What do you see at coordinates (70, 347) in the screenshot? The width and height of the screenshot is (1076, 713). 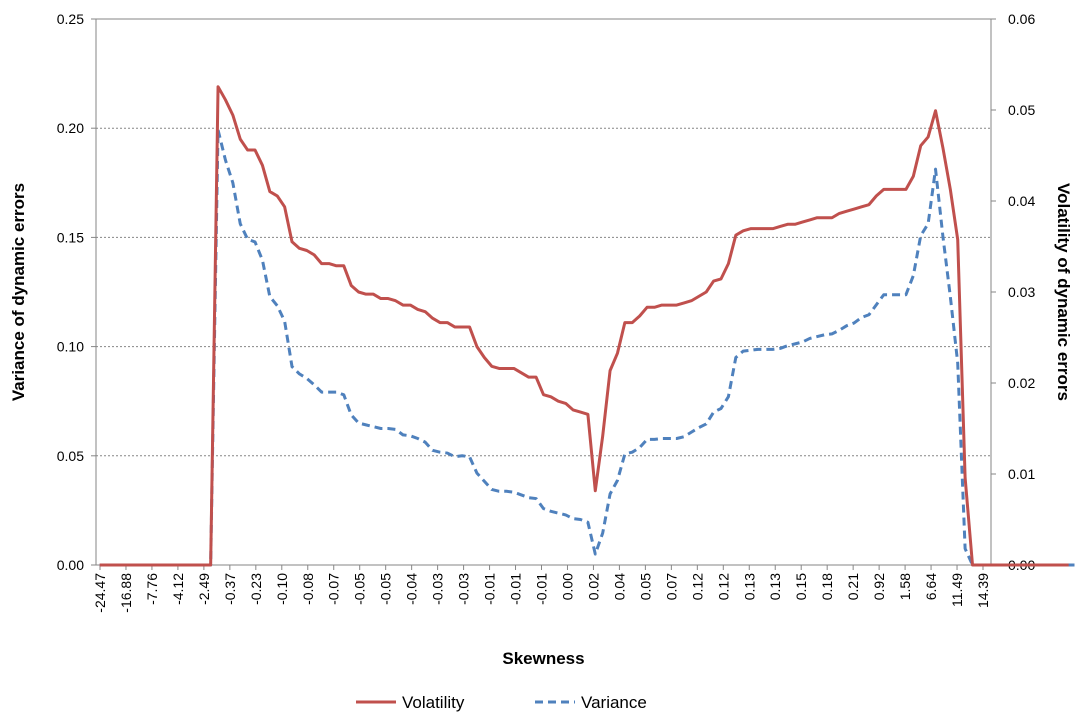 I see `left-tick-label: 0.10` at bounding box center [70, 347].